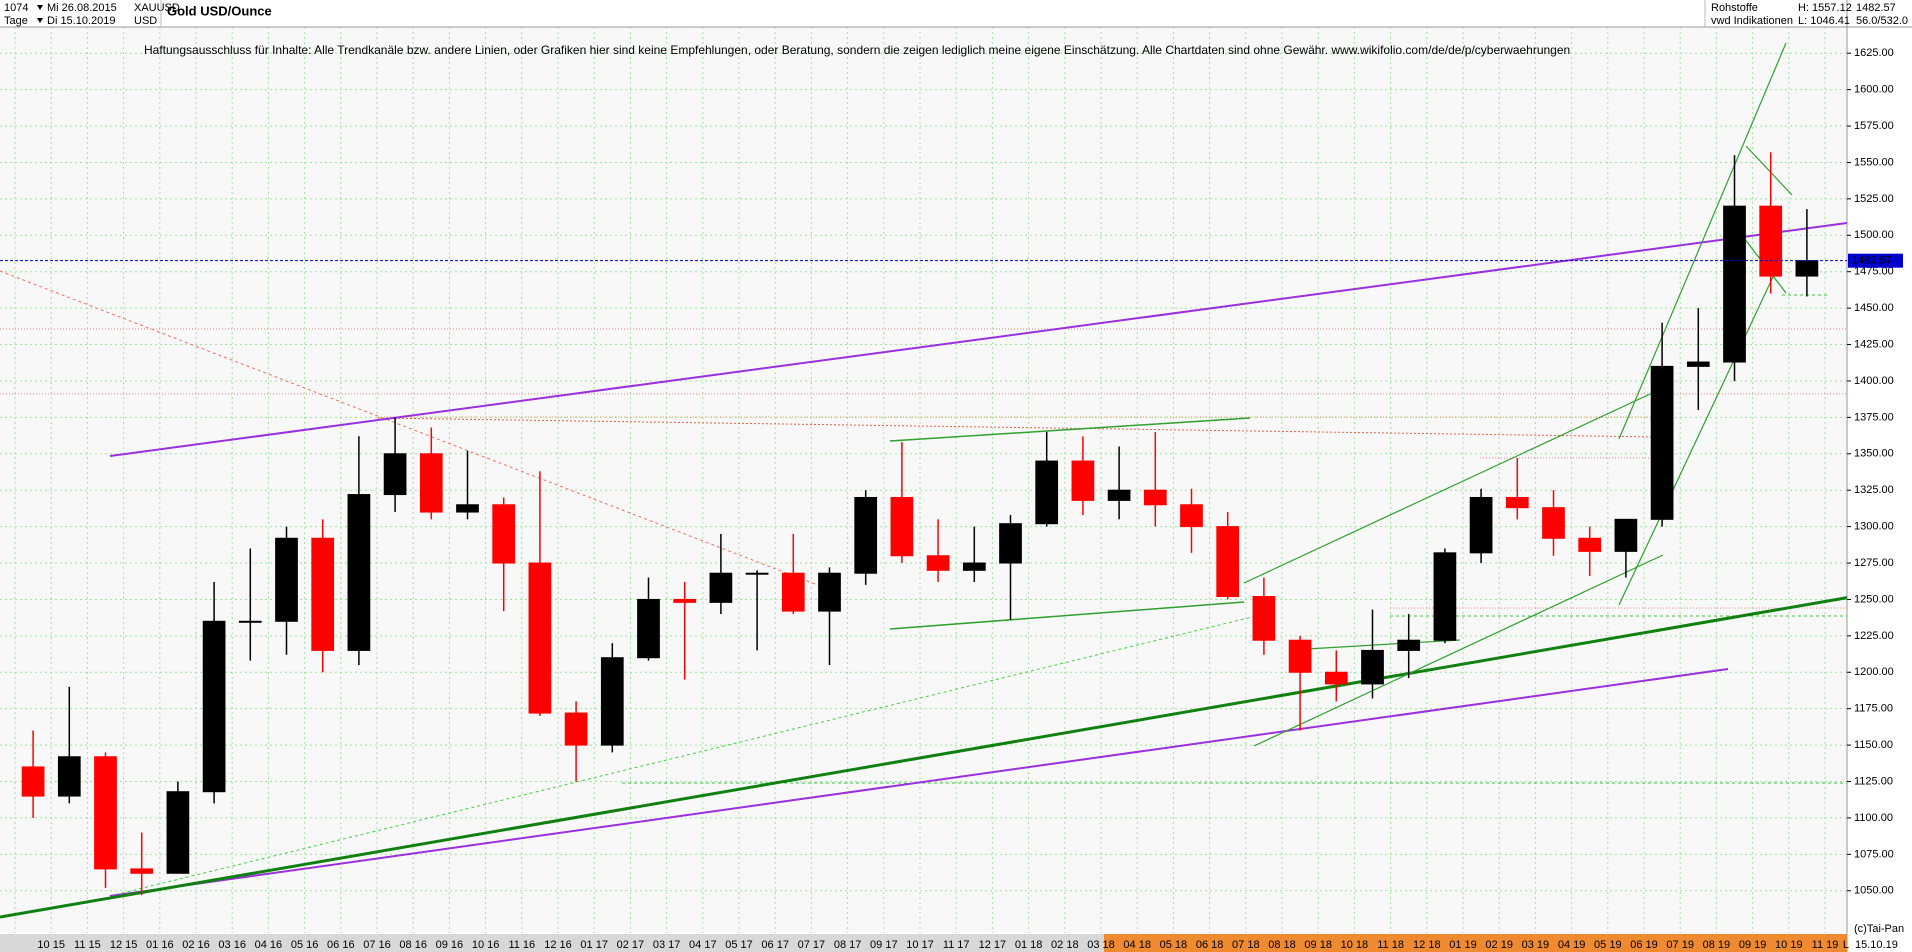 The image size is (1912, 952). Describe the element at coordinates (196, 945) in the screenshot. I see `x-tick-label: 02 16` at that location.